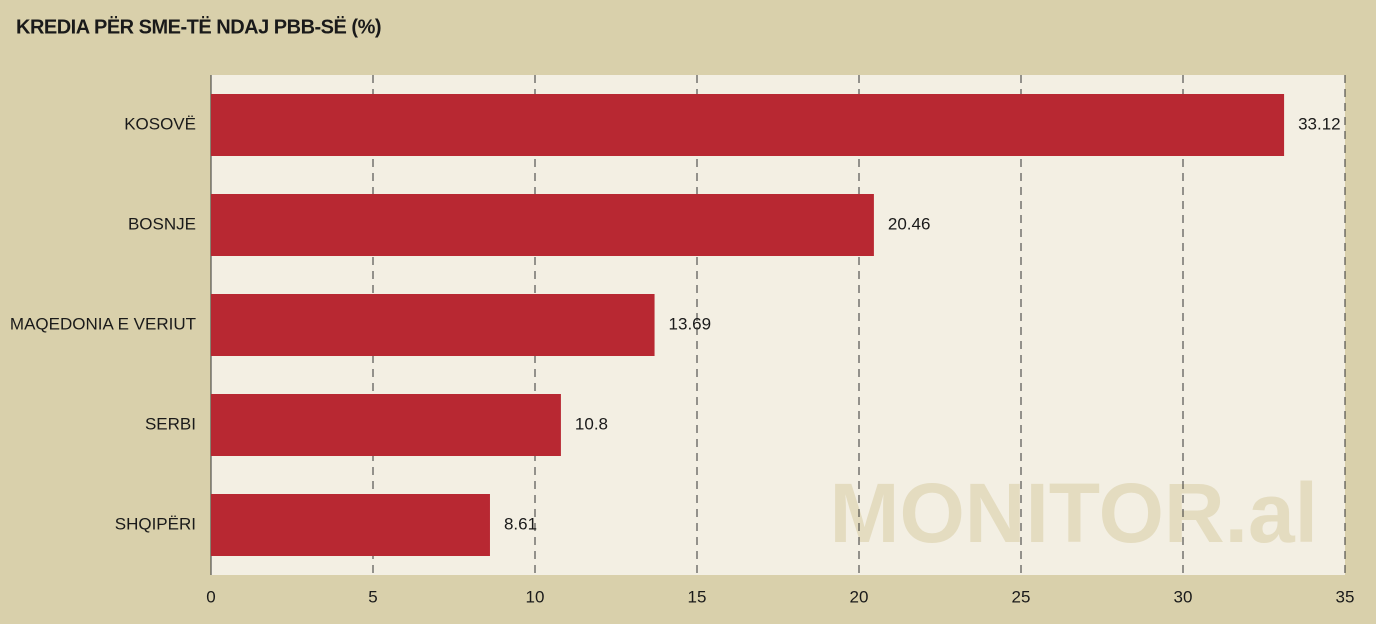  What do you see at coordinates (372, 596) in the screenshot?
I see `x-tick-label: 5` at bounding box center [372, 596].